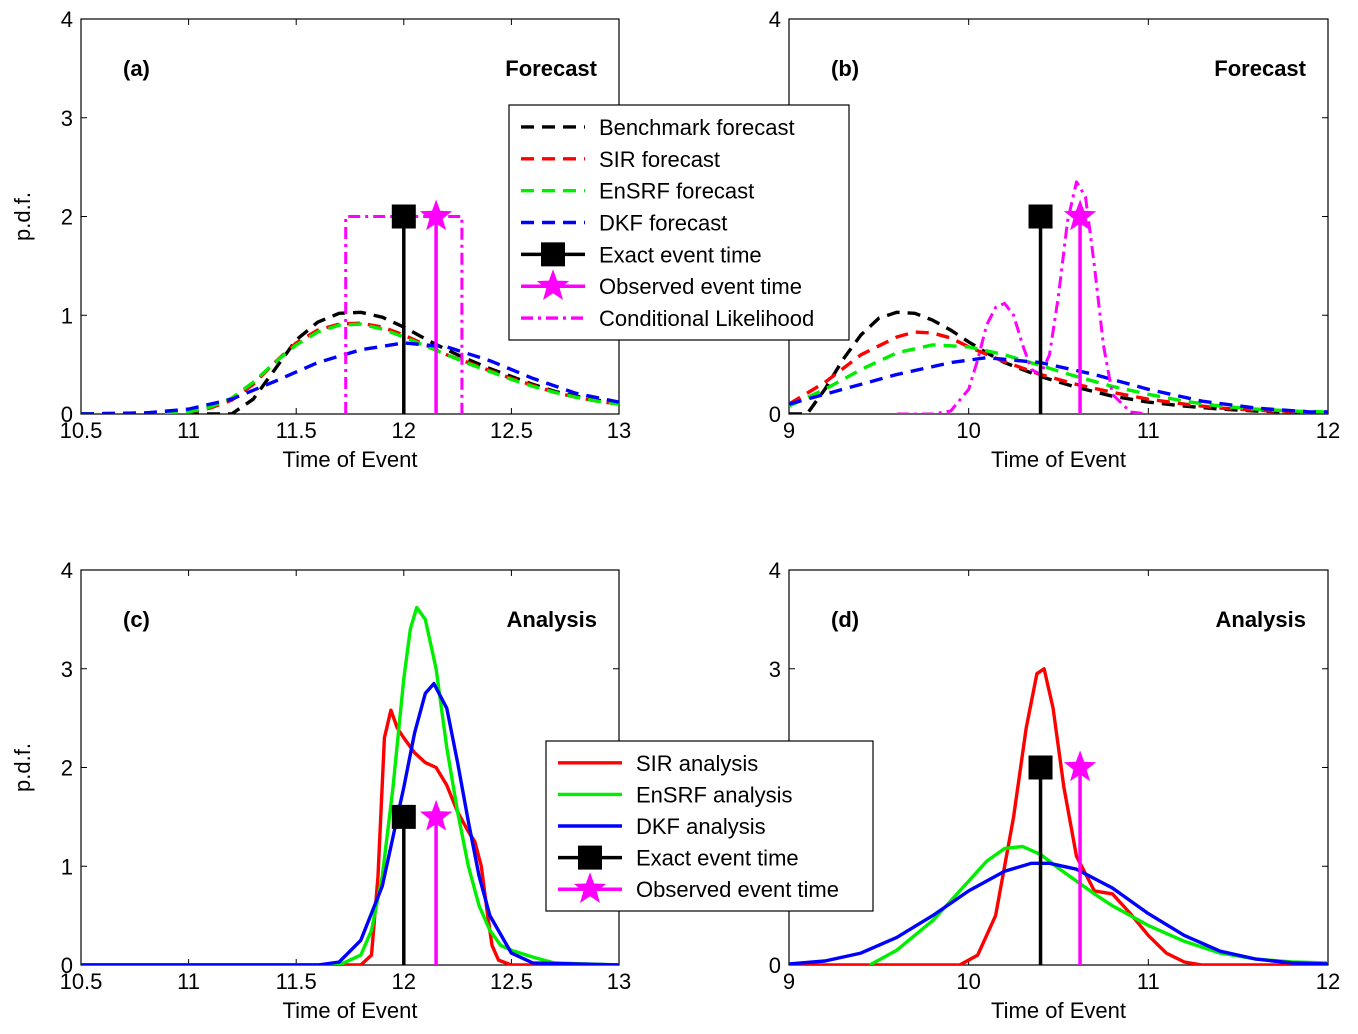 The height and width of the screenshot is (1034, 1358). What do you see at coordinates (659, 159) in the screenshot?
I see `legend-entry-label: SIR forecast` at bounding box center [659, 159].